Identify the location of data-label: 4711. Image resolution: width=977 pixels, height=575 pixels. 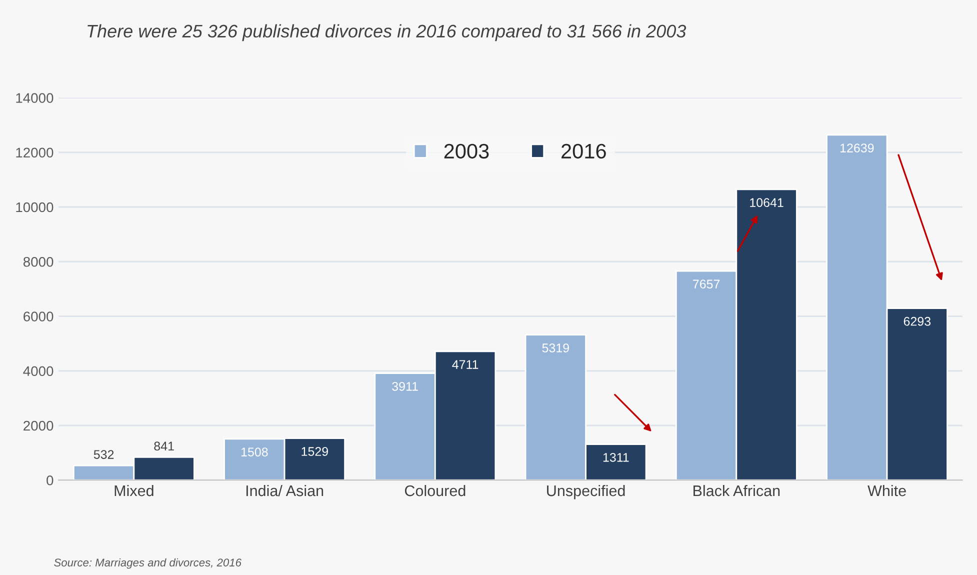
(465, 364).